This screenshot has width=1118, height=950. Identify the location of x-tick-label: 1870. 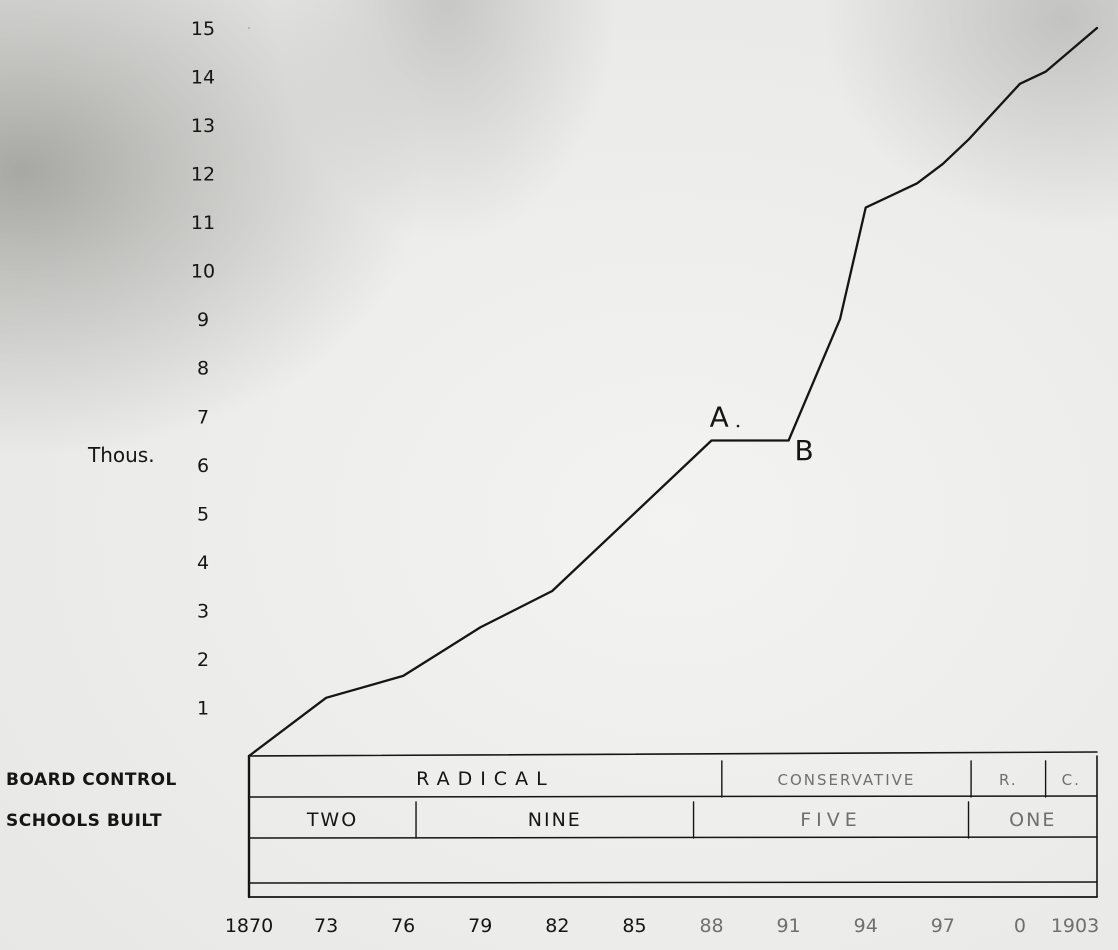
(249, 926).